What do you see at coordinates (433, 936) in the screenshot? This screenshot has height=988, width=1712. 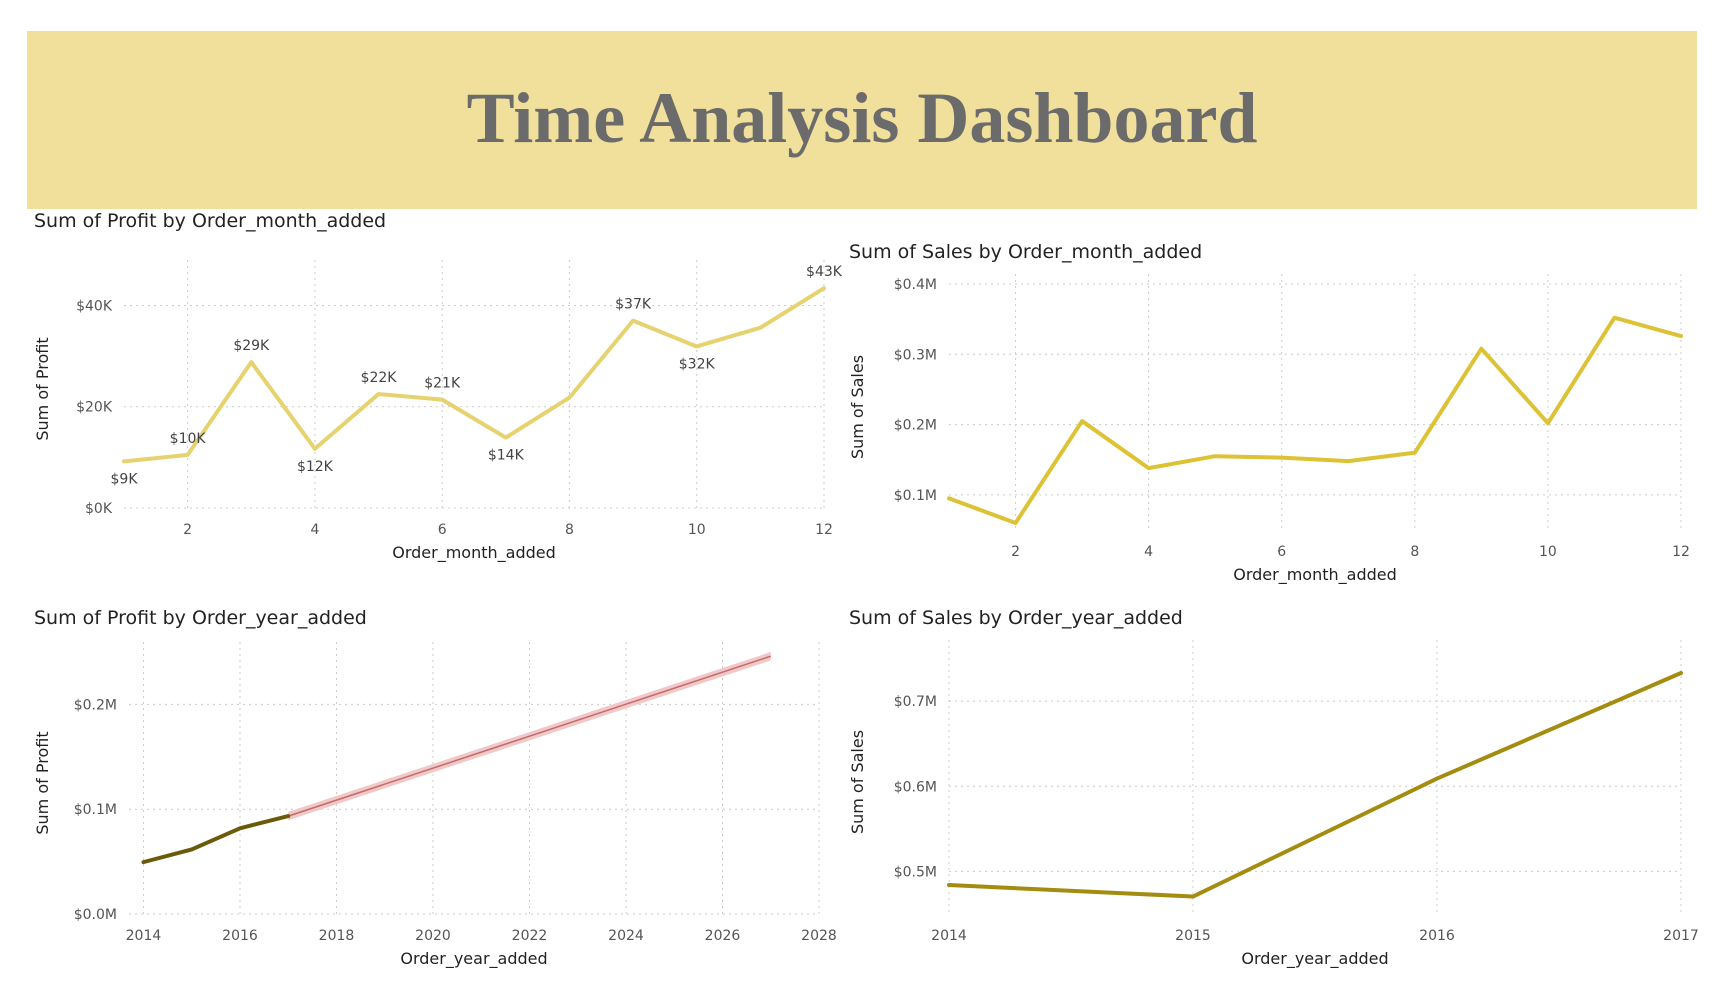 I see `x-tick-label: 2020` at bounding box center [433, 936].